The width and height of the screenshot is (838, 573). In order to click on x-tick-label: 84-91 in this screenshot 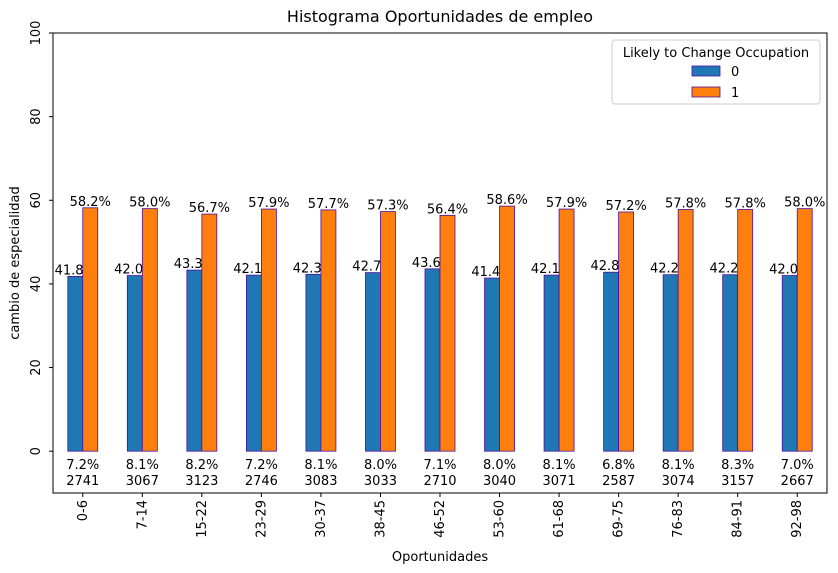, I will do `click(738, 519)`.